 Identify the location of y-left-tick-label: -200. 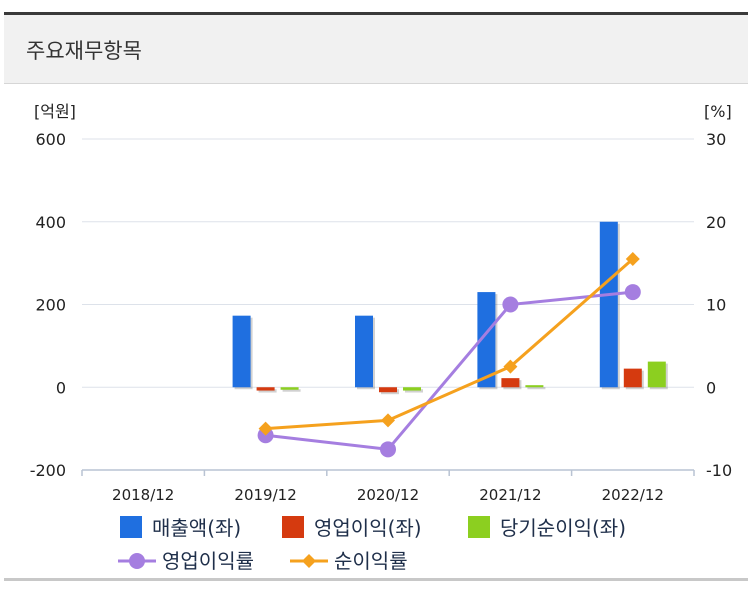
(48, 470).